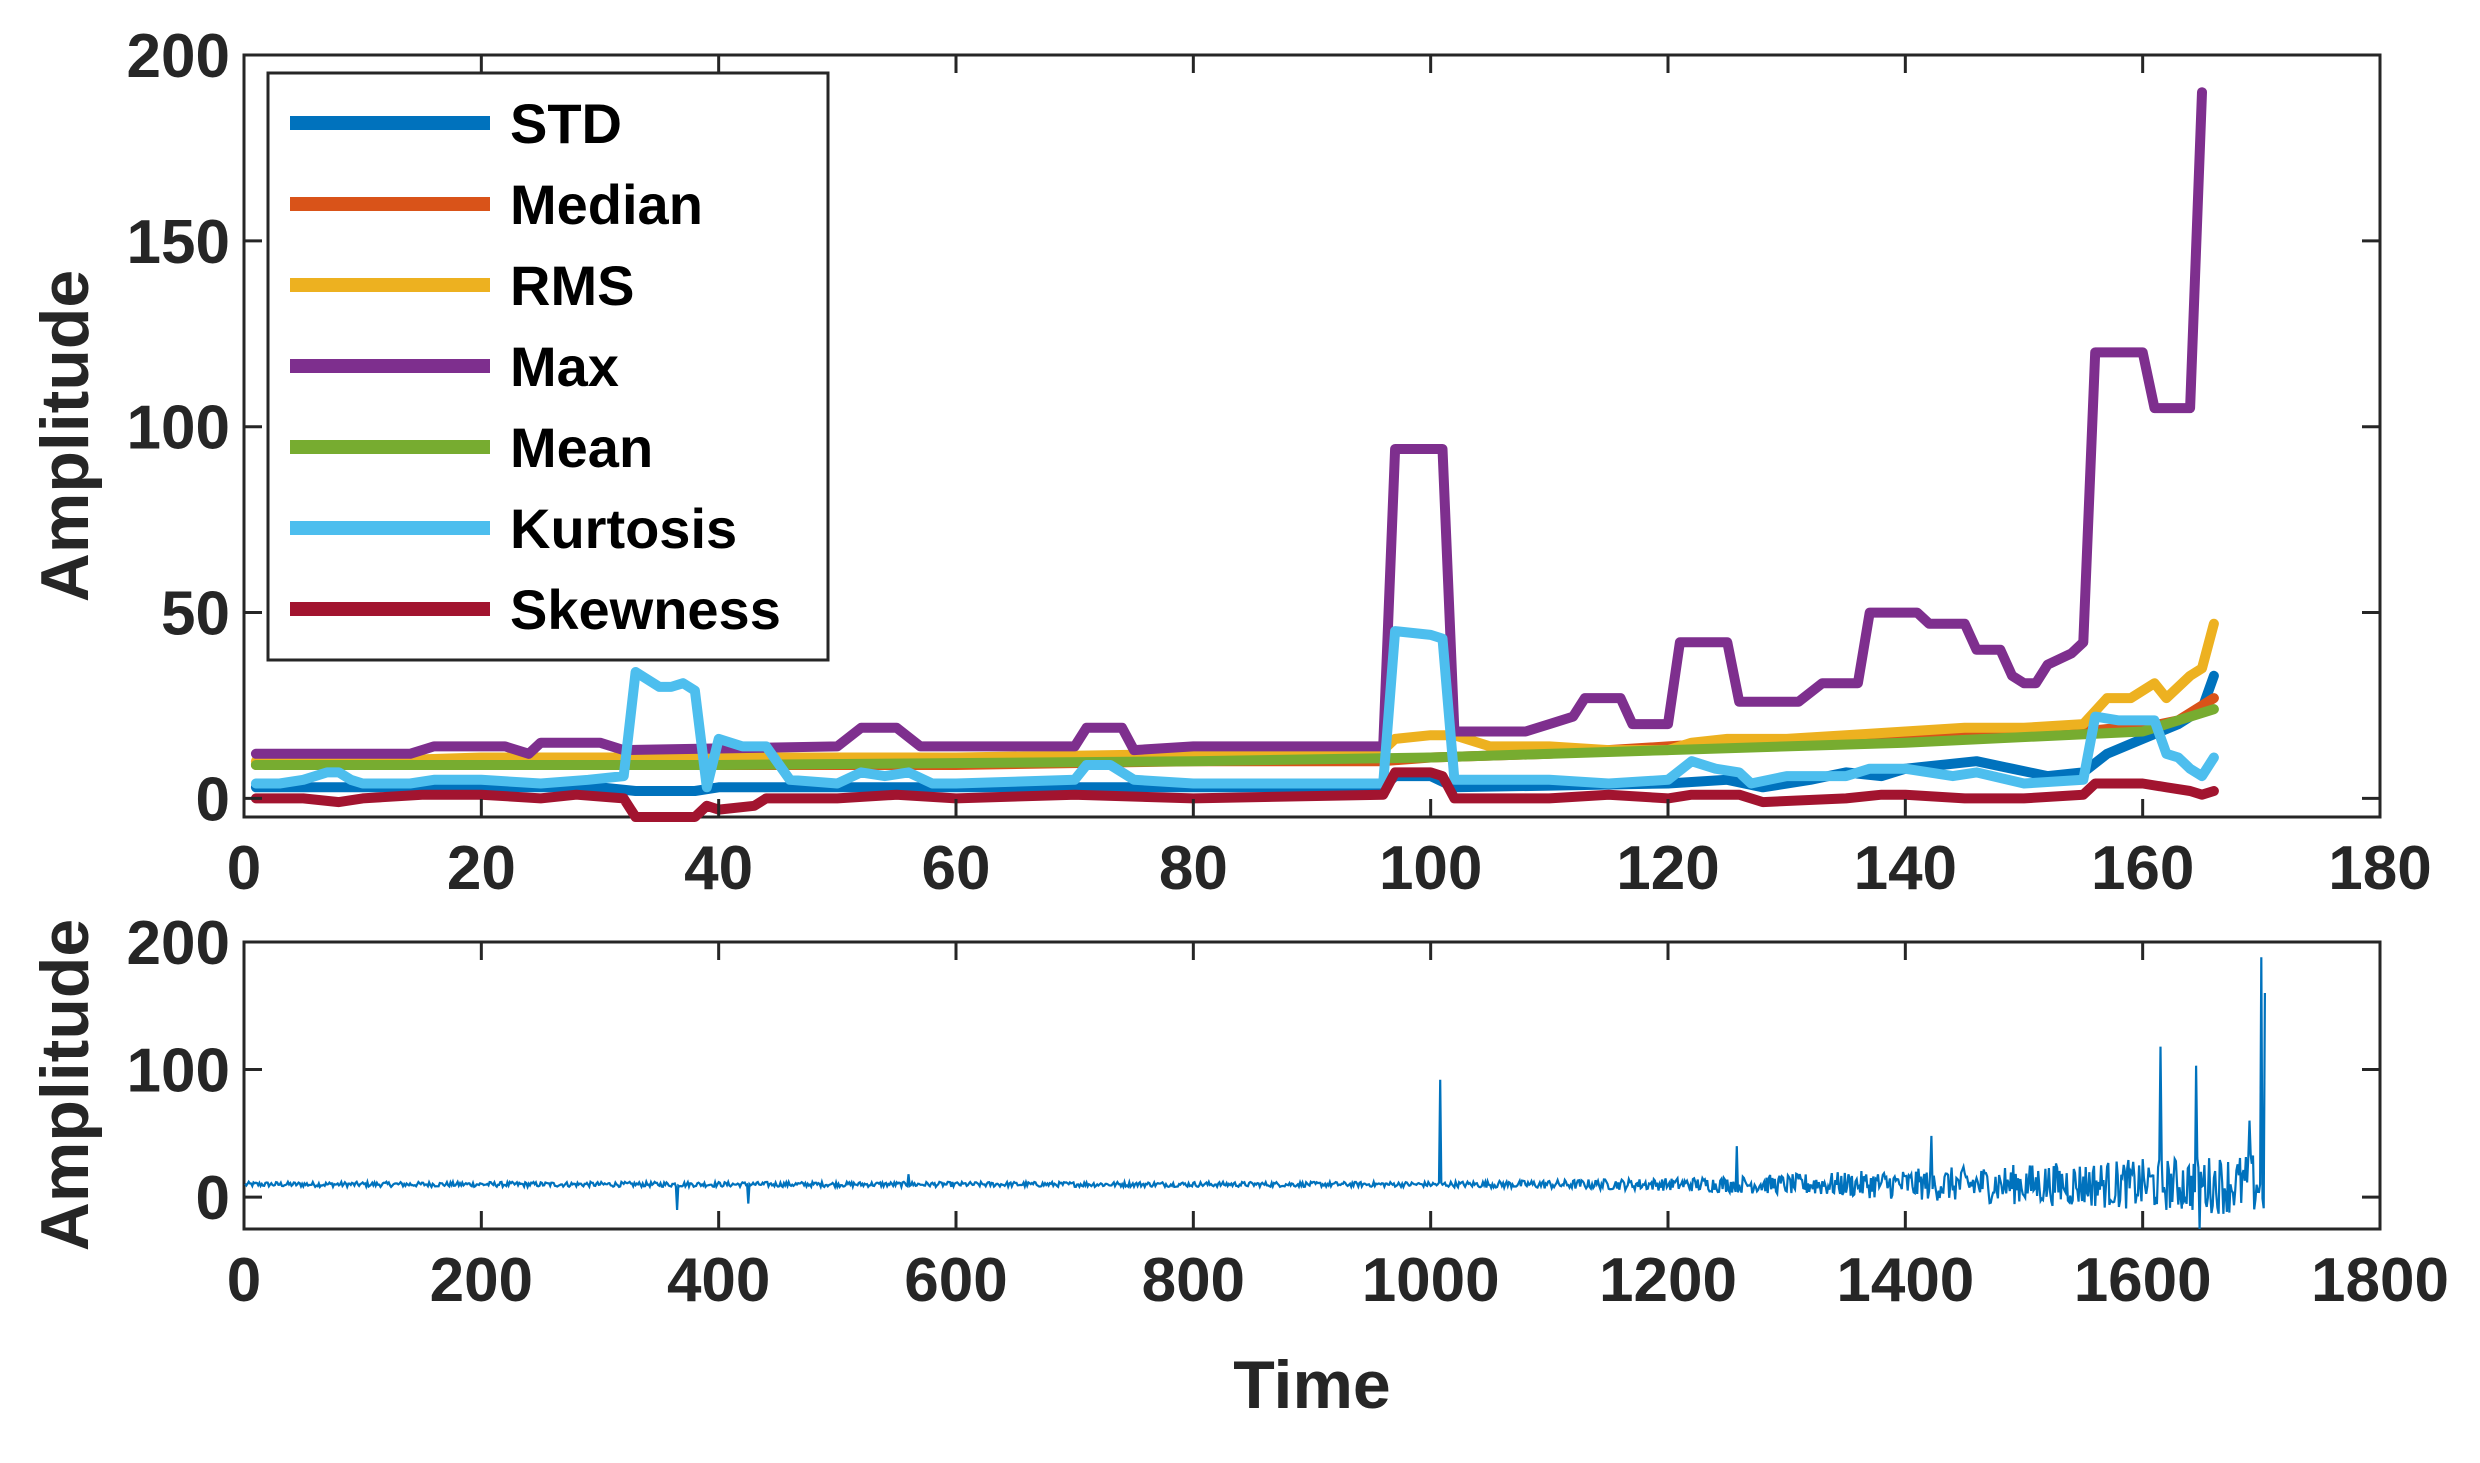 This screenshot has height=1463, width=2480. What do you see at coordinates (1311, 1385) in the screenshot?
I see `bottom-x-axis-label: Time` at bounding box center [1311, 1385].